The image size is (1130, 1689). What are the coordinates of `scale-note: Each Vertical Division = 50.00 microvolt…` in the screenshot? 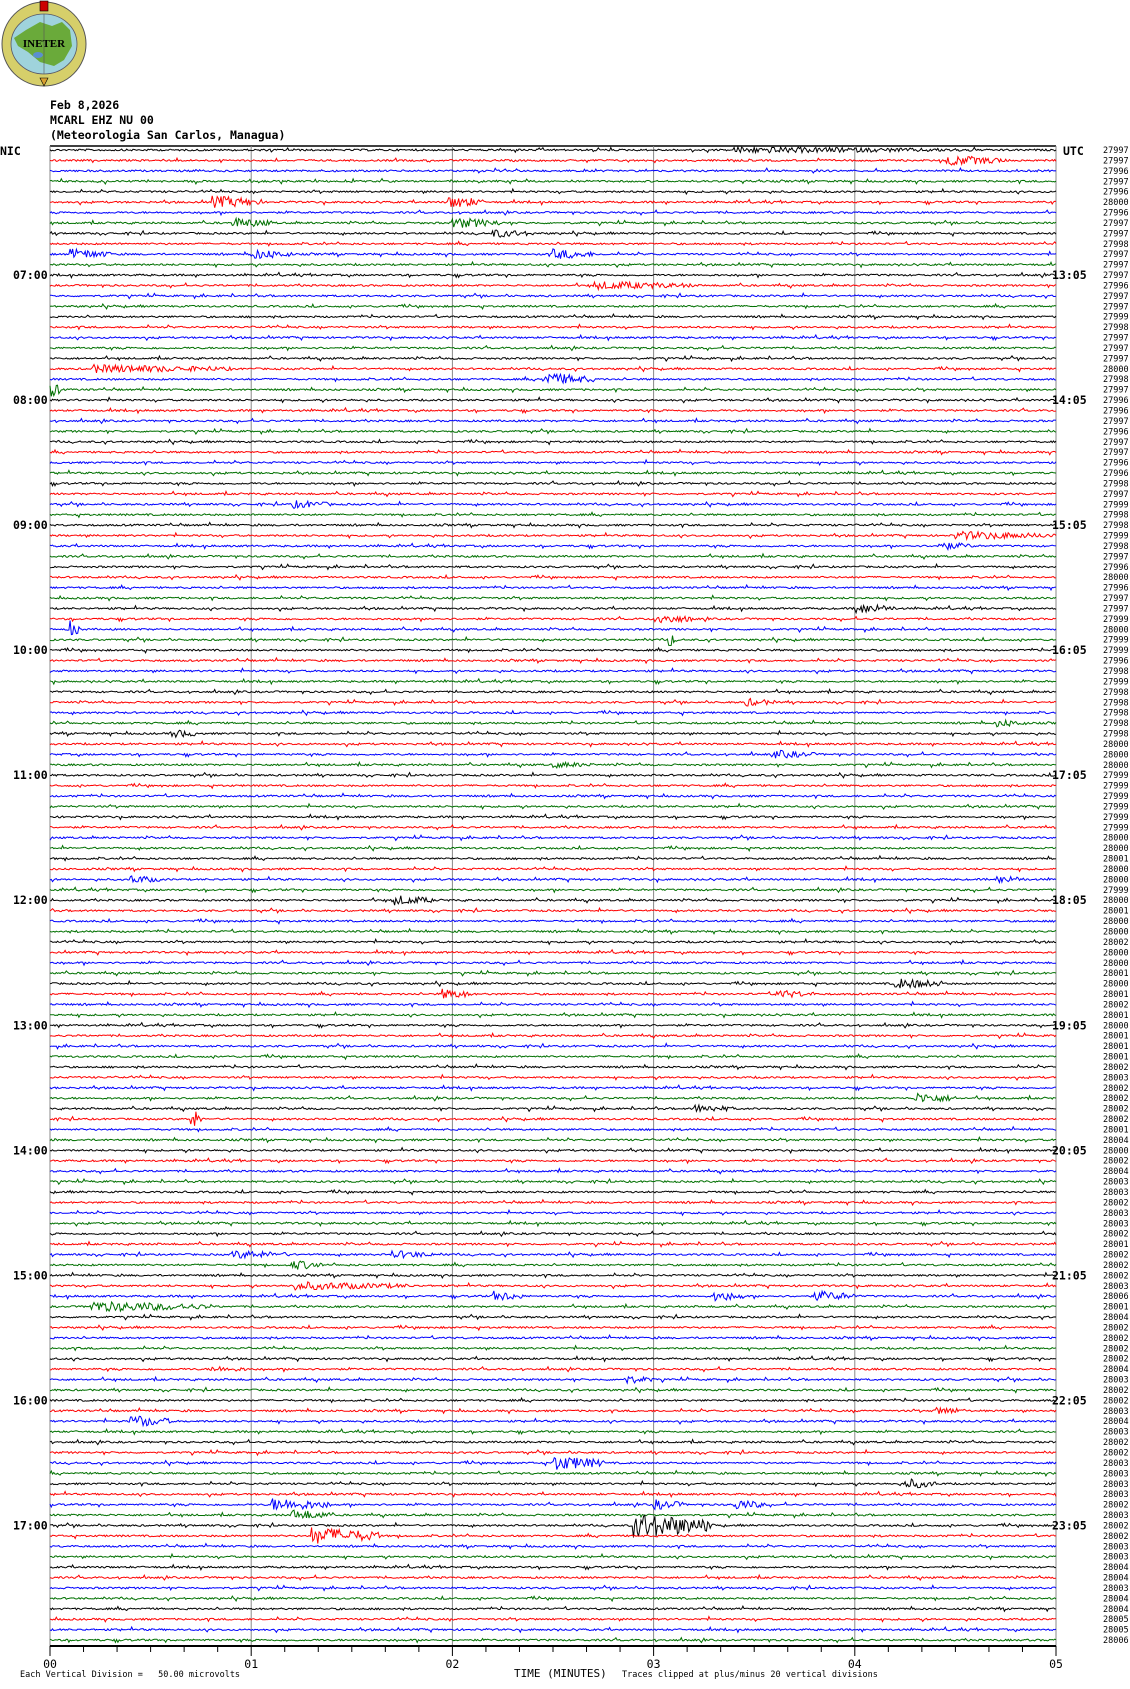 It's located at (130, 1675).